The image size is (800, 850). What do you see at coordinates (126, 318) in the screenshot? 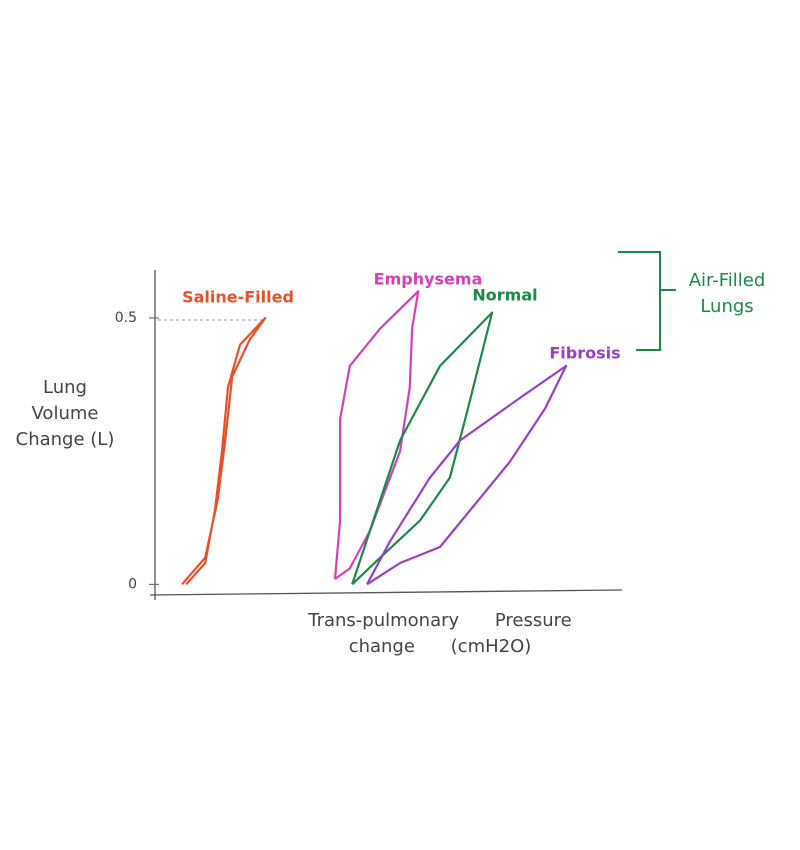
I see `y-tick-label: 0.5` at bounding box center [126, 318].